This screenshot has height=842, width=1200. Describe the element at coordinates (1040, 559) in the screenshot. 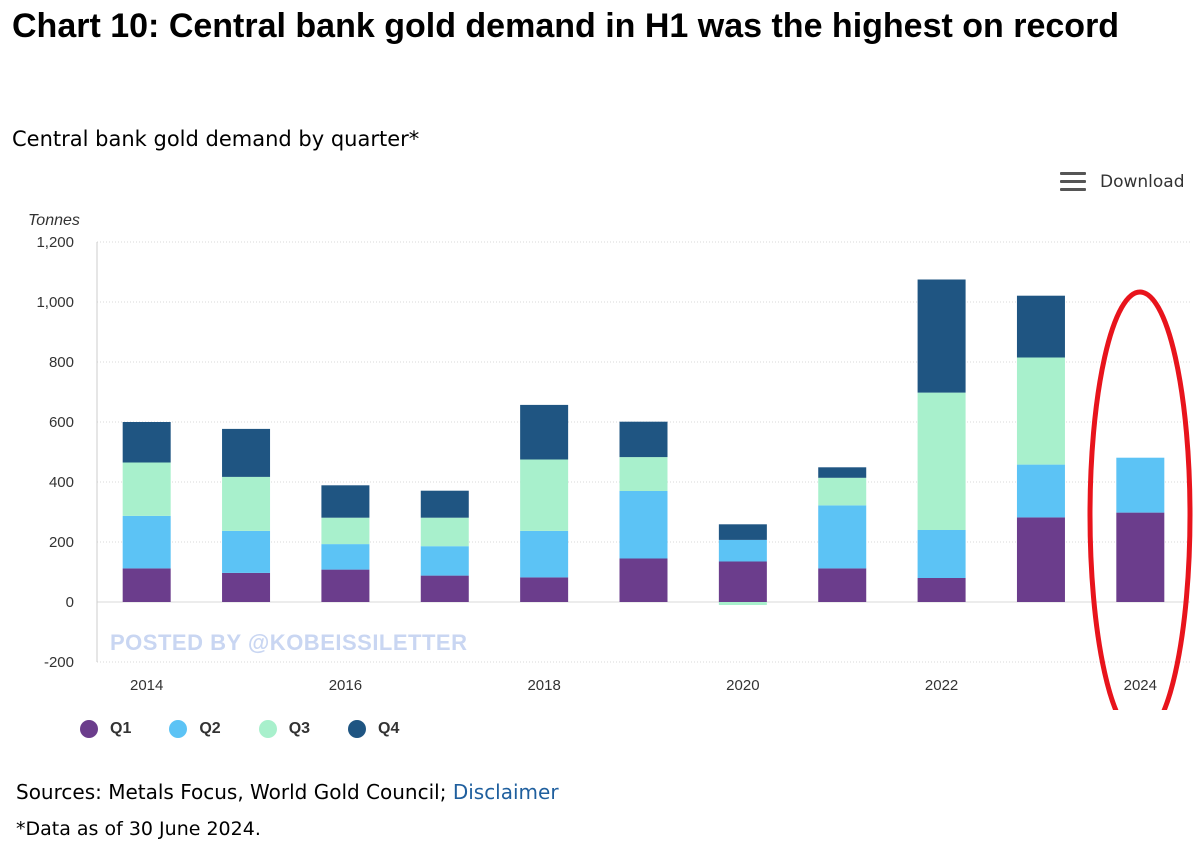

I see `bar-q1-2023` at that location.